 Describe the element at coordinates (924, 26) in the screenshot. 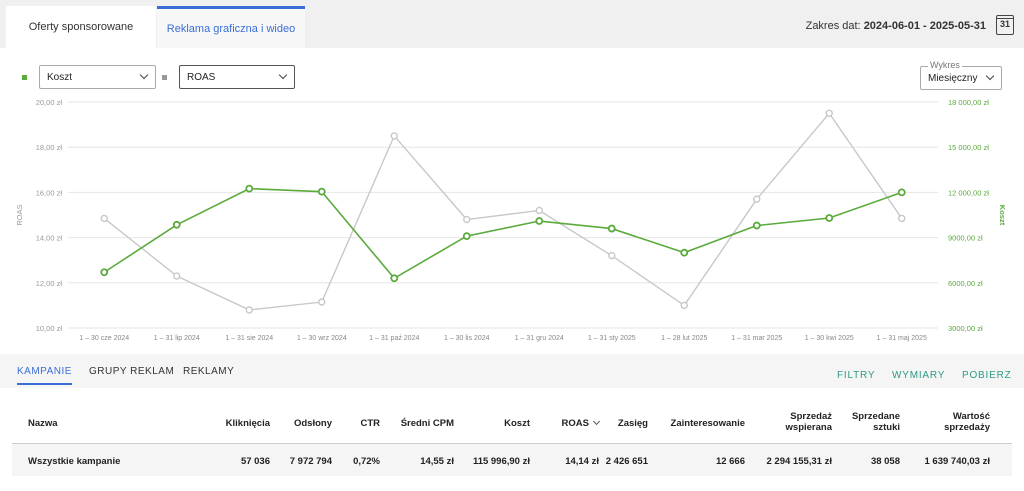

I see `date-range-value: 2024-06-01 - 2025-05-31` at that location.